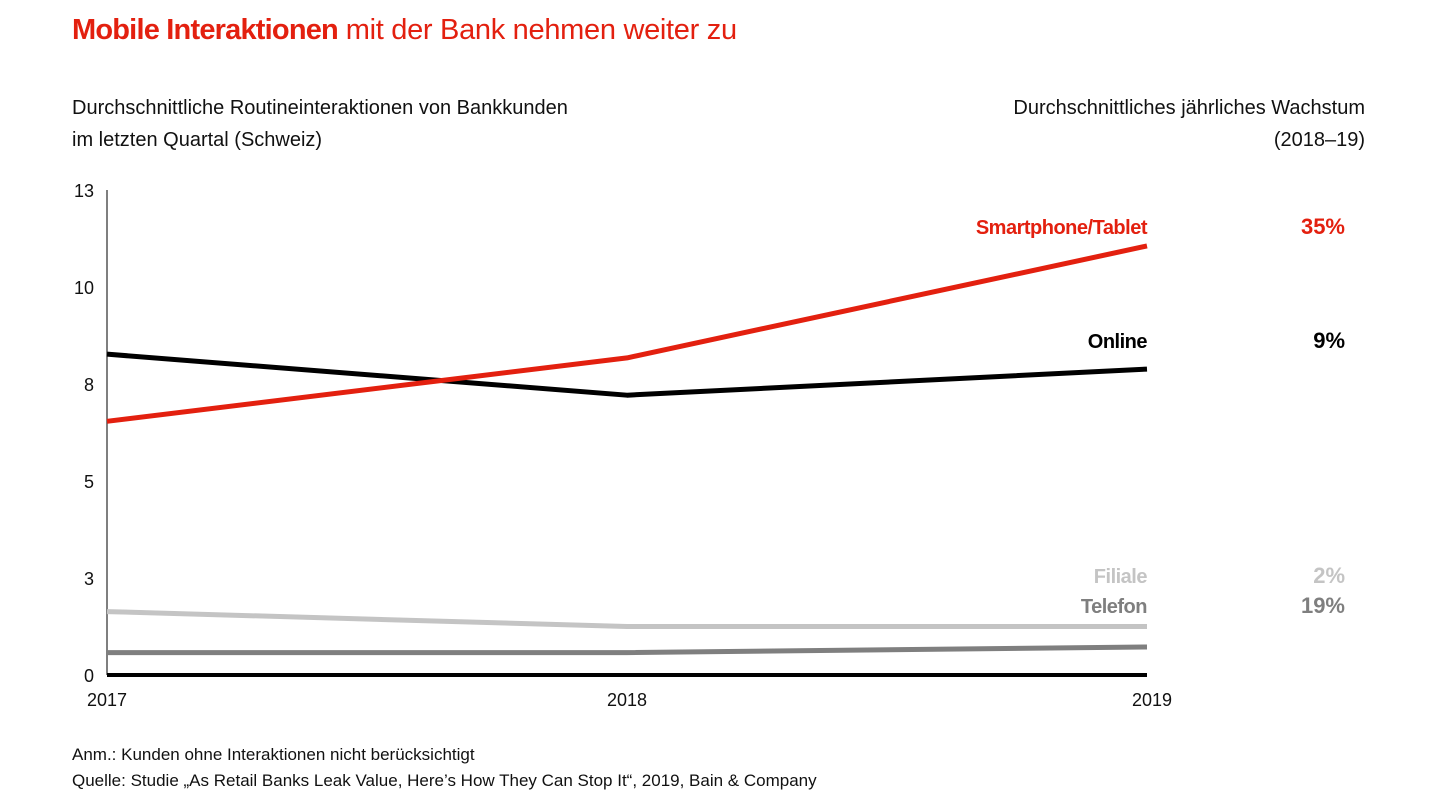  What do you see at coordinates (107, 700) in the screenshot?
I see `x-tick-label: 2017` at bounding box center [107, 700].